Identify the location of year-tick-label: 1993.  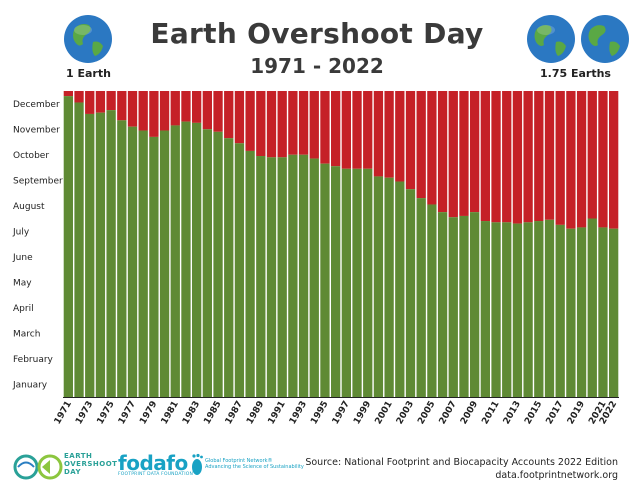
(298, 413).